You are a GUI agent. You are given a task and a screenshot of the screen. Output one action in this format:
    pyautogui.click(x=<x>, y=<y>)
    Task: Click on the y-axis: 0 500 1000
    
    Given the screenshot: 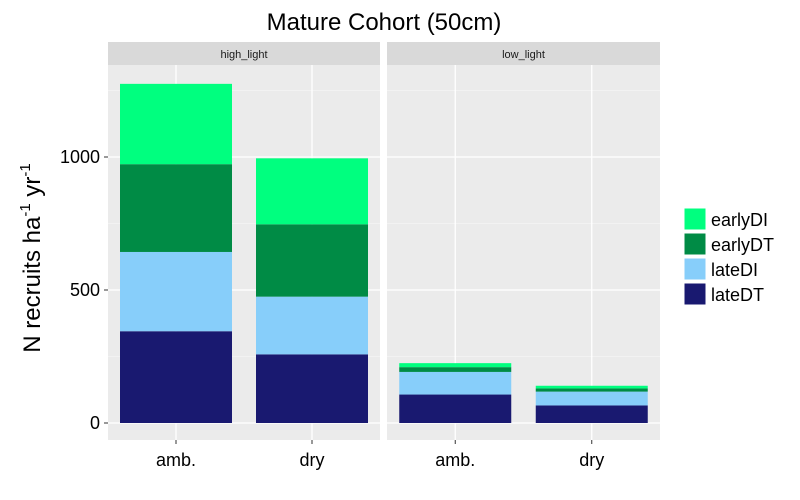 What is the action you would take?
    pyautogui.click(x=84, y=290)
    